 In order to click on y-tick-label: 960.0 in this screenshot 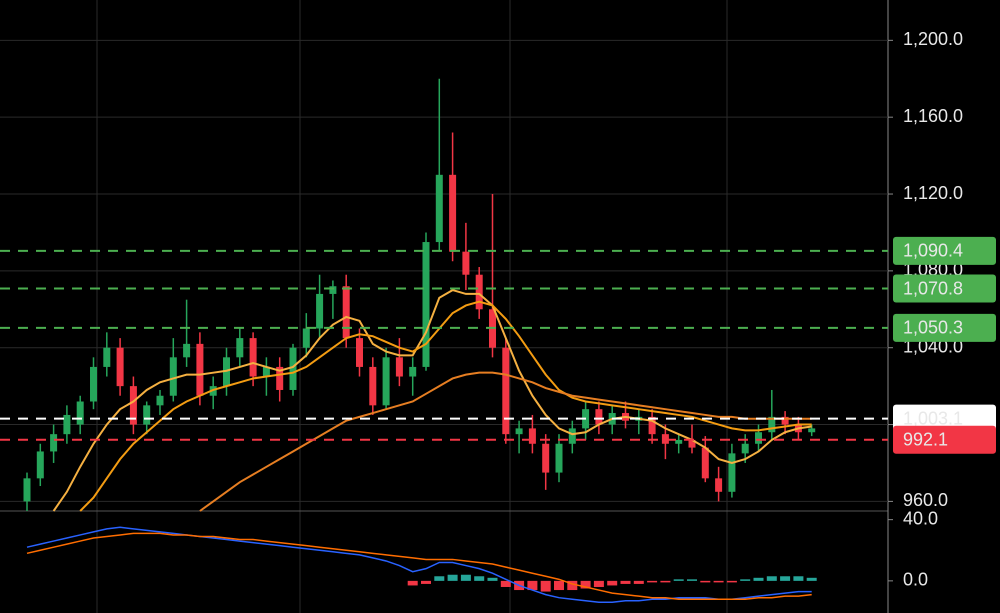, I will do `click(925, 500)`.